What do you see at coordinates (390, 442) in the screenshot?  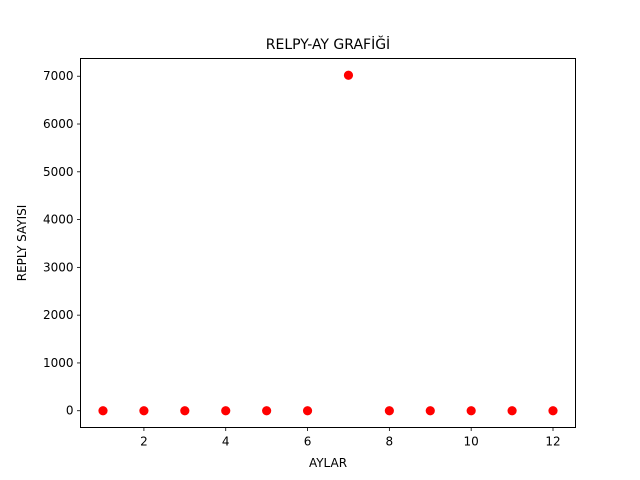 I see `x-tick-label: 8` at bounding box center [390, 442].